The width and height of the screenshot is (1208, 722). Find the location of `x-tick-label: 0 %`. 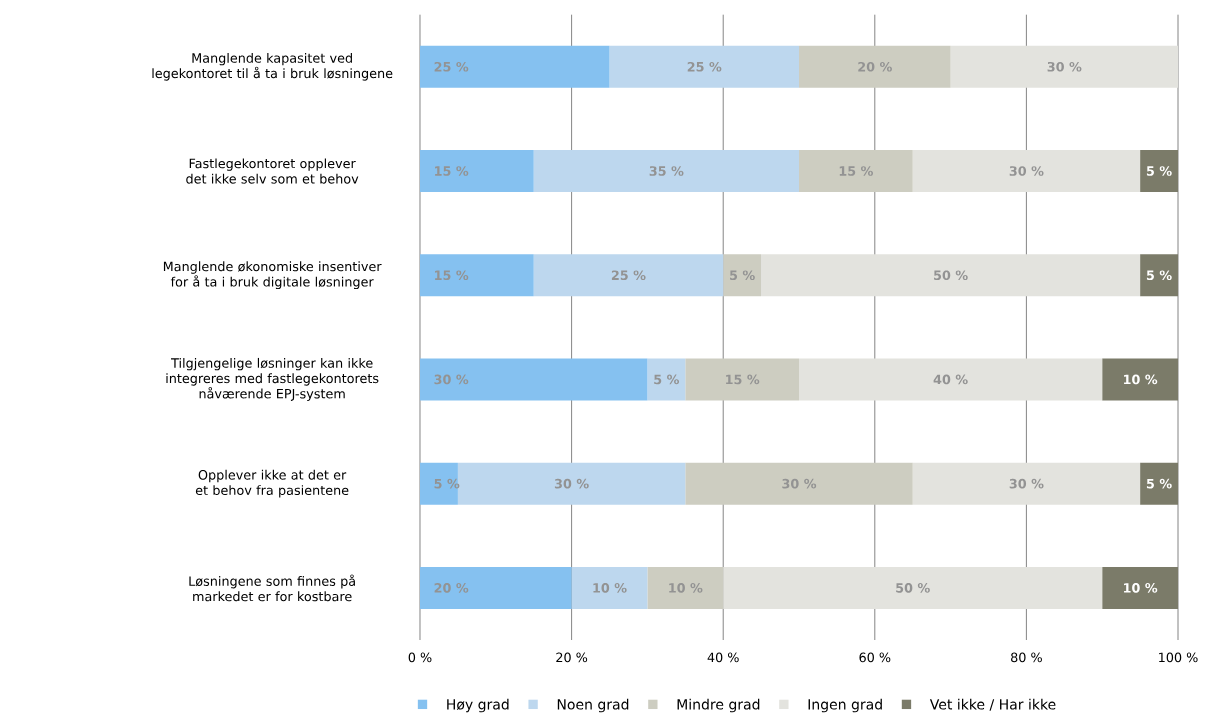

x-tick-label: 0 % is located at coordinates (420, 657).